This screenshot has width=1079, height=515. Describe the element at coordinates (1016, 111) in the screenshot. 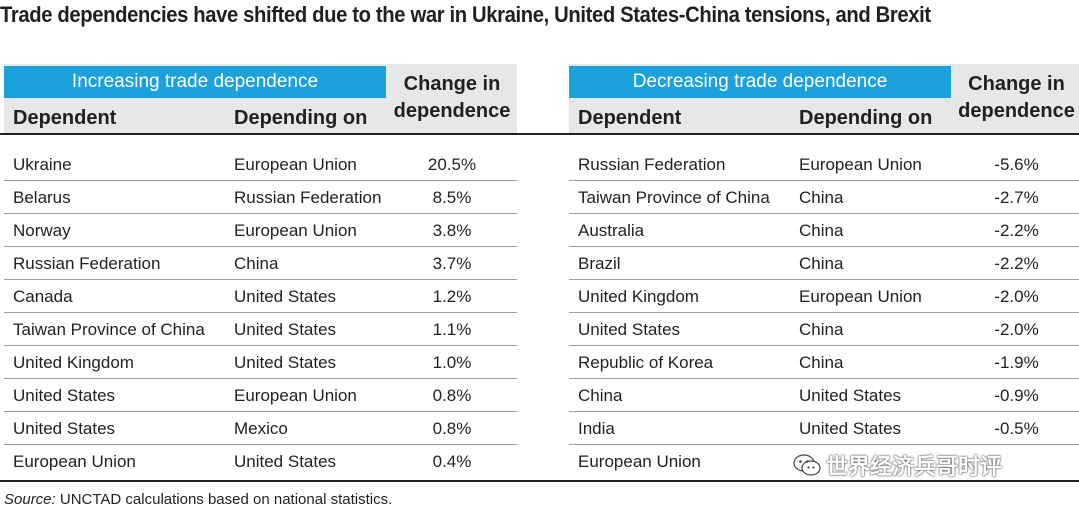

I see `right-col-change-line2: dependence` at that location.